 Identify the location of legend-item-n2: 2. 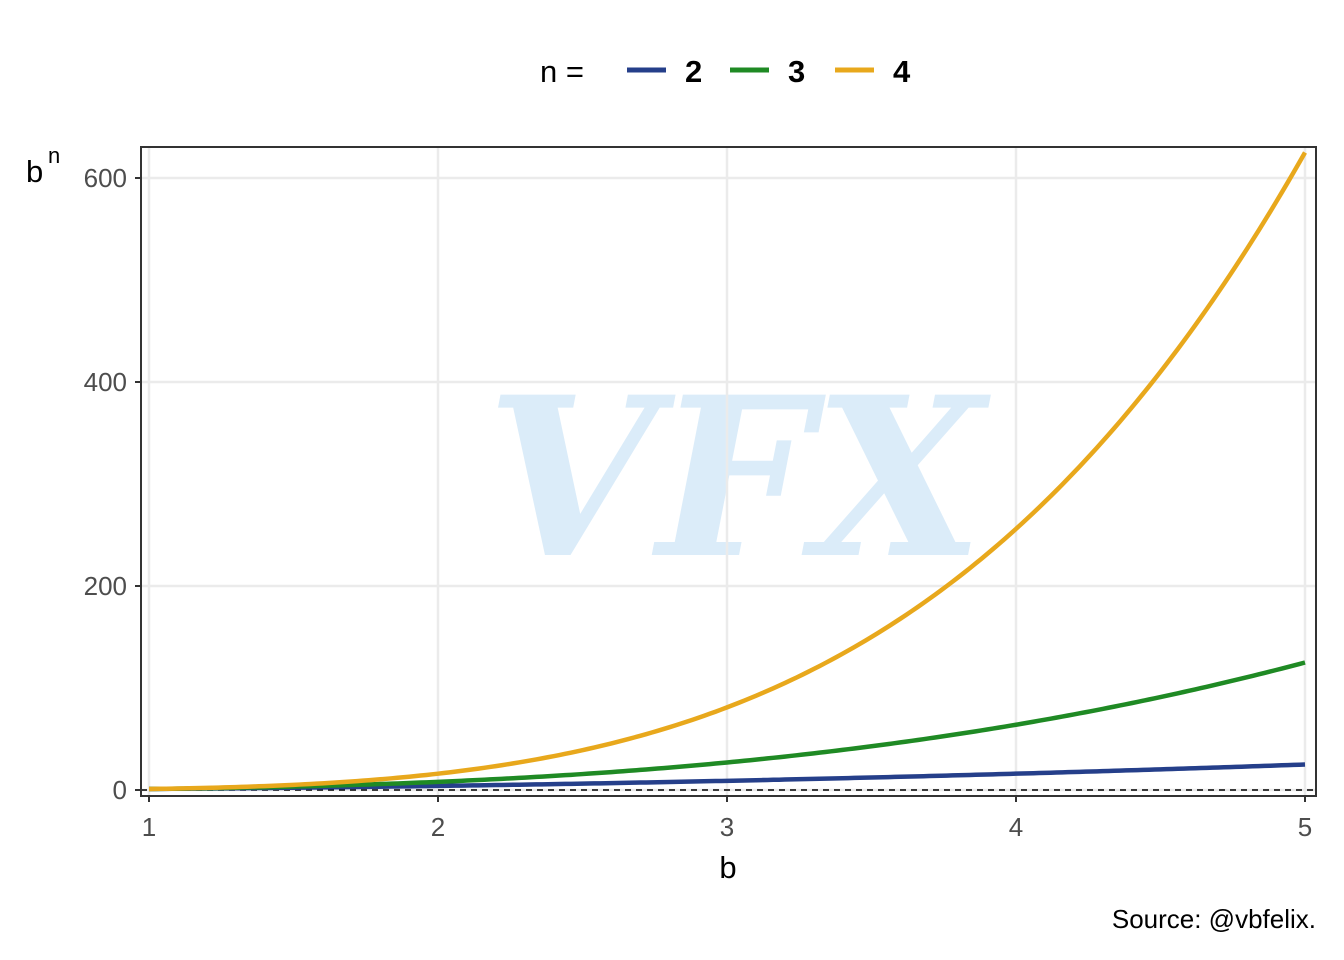
(664, 71).